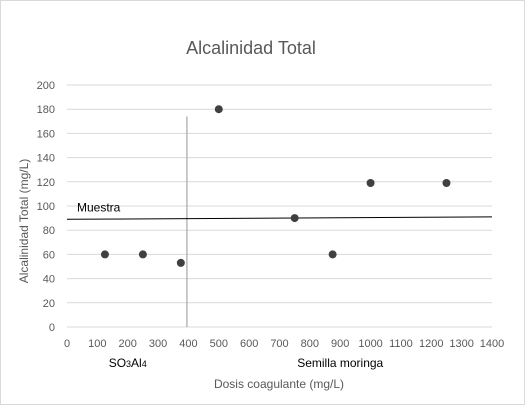 Image resolution: width=525 pixels, height=405 pixels. I want to click on y-tick-label: 40, so click(49, 280).